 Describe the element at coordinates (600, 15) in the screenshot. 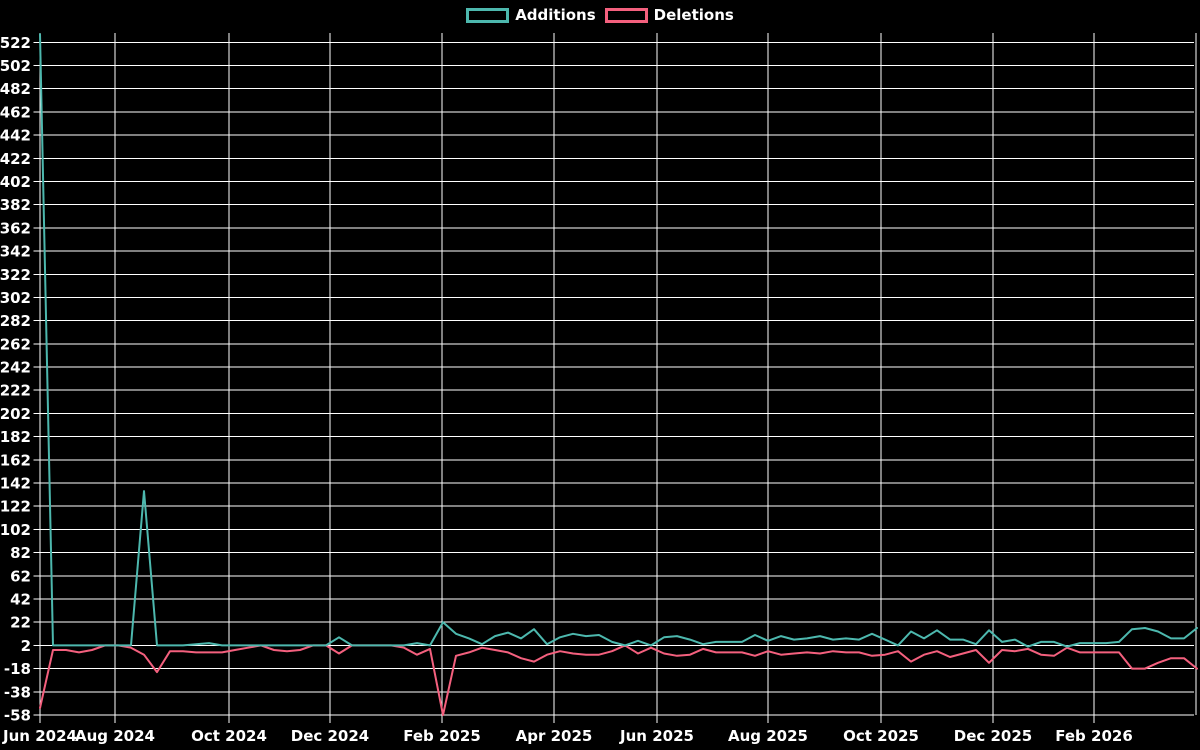

I see `chart-legend: Additions Deletions` at that location.